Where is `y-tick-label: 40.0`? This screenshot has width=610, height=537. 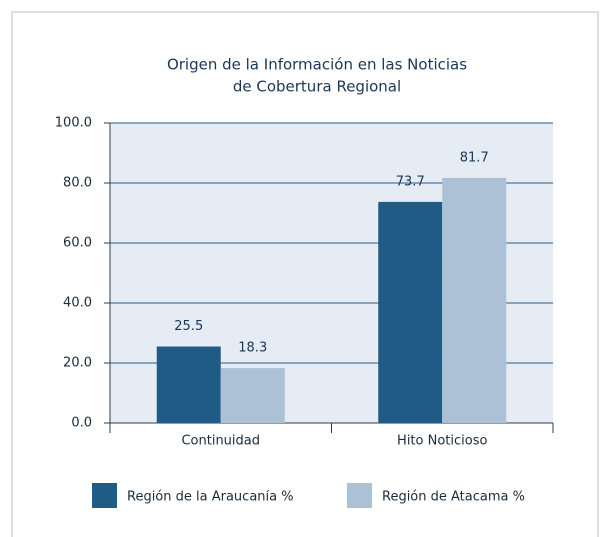 y-tick-label: 40.0 is located at coordinates (77, 303).